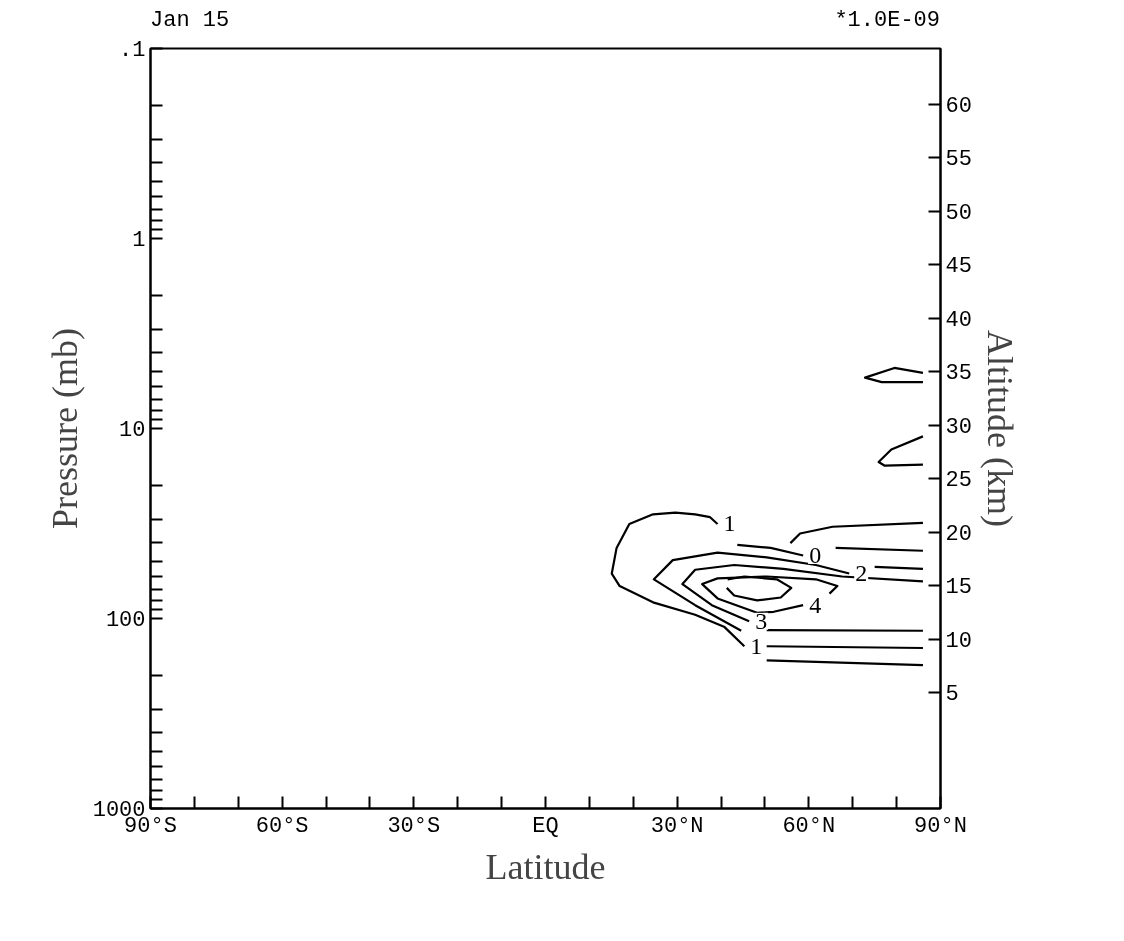 The height and width of the screenshot is (941, 1124). Describe the element at coordinates (132, 50) in the screenshot. I see `y-tick-label: .1` at that location.